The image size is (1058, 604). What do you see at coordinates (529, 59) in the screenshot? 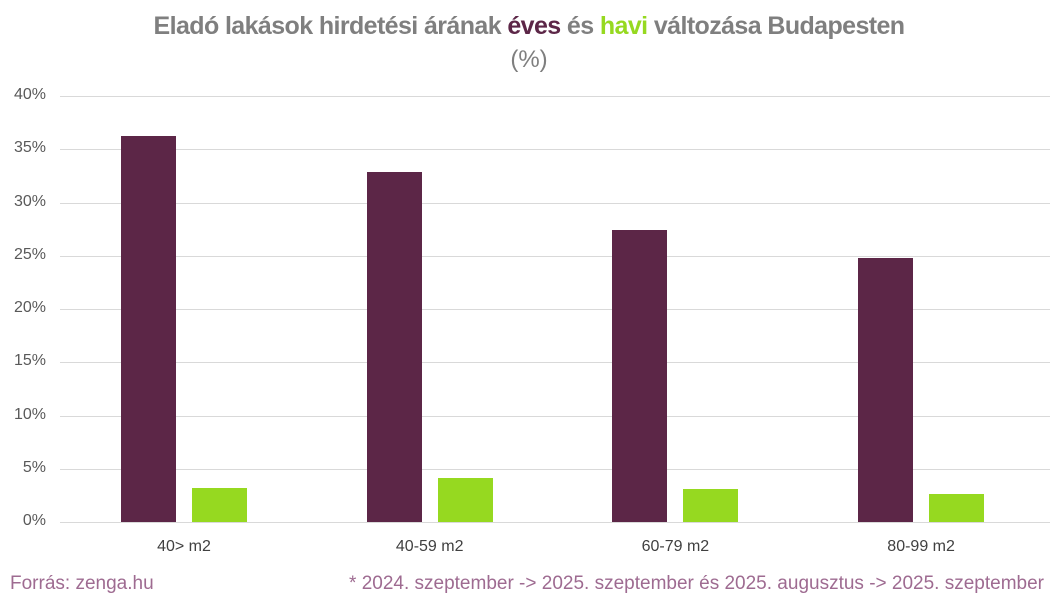
I see `chart-subtitle: (%)` at bounding box center [529, 59].